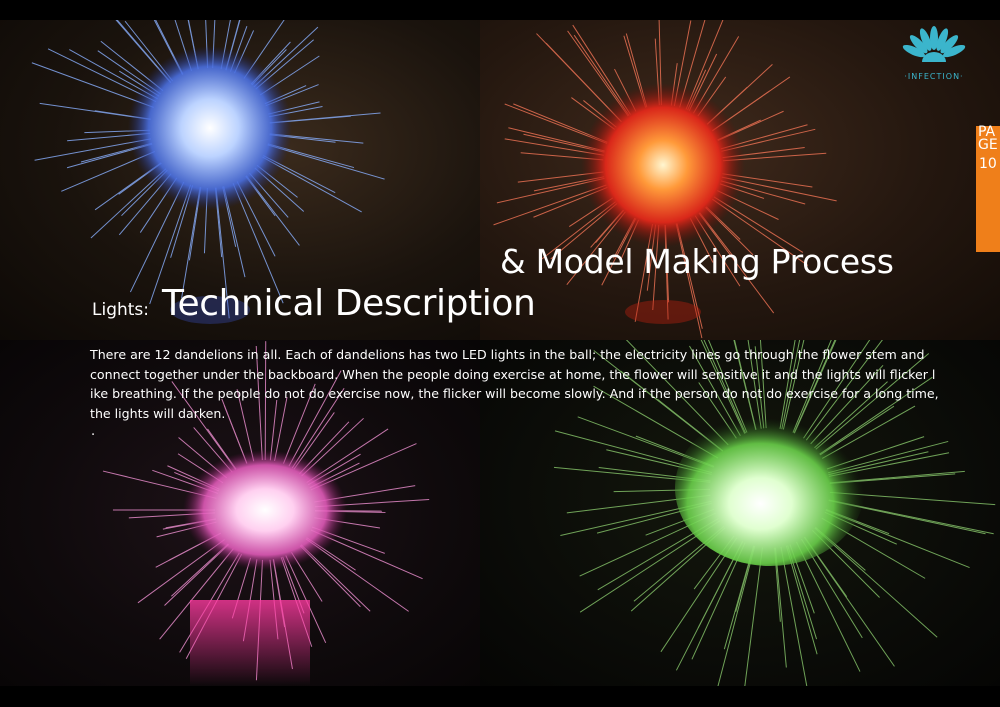 The width and height of the screenshot is (1000, 707). Describe the element at coordinates (697, 261) in the screenshot. I see `heading-subtitle: & Model Making Process` at that location.